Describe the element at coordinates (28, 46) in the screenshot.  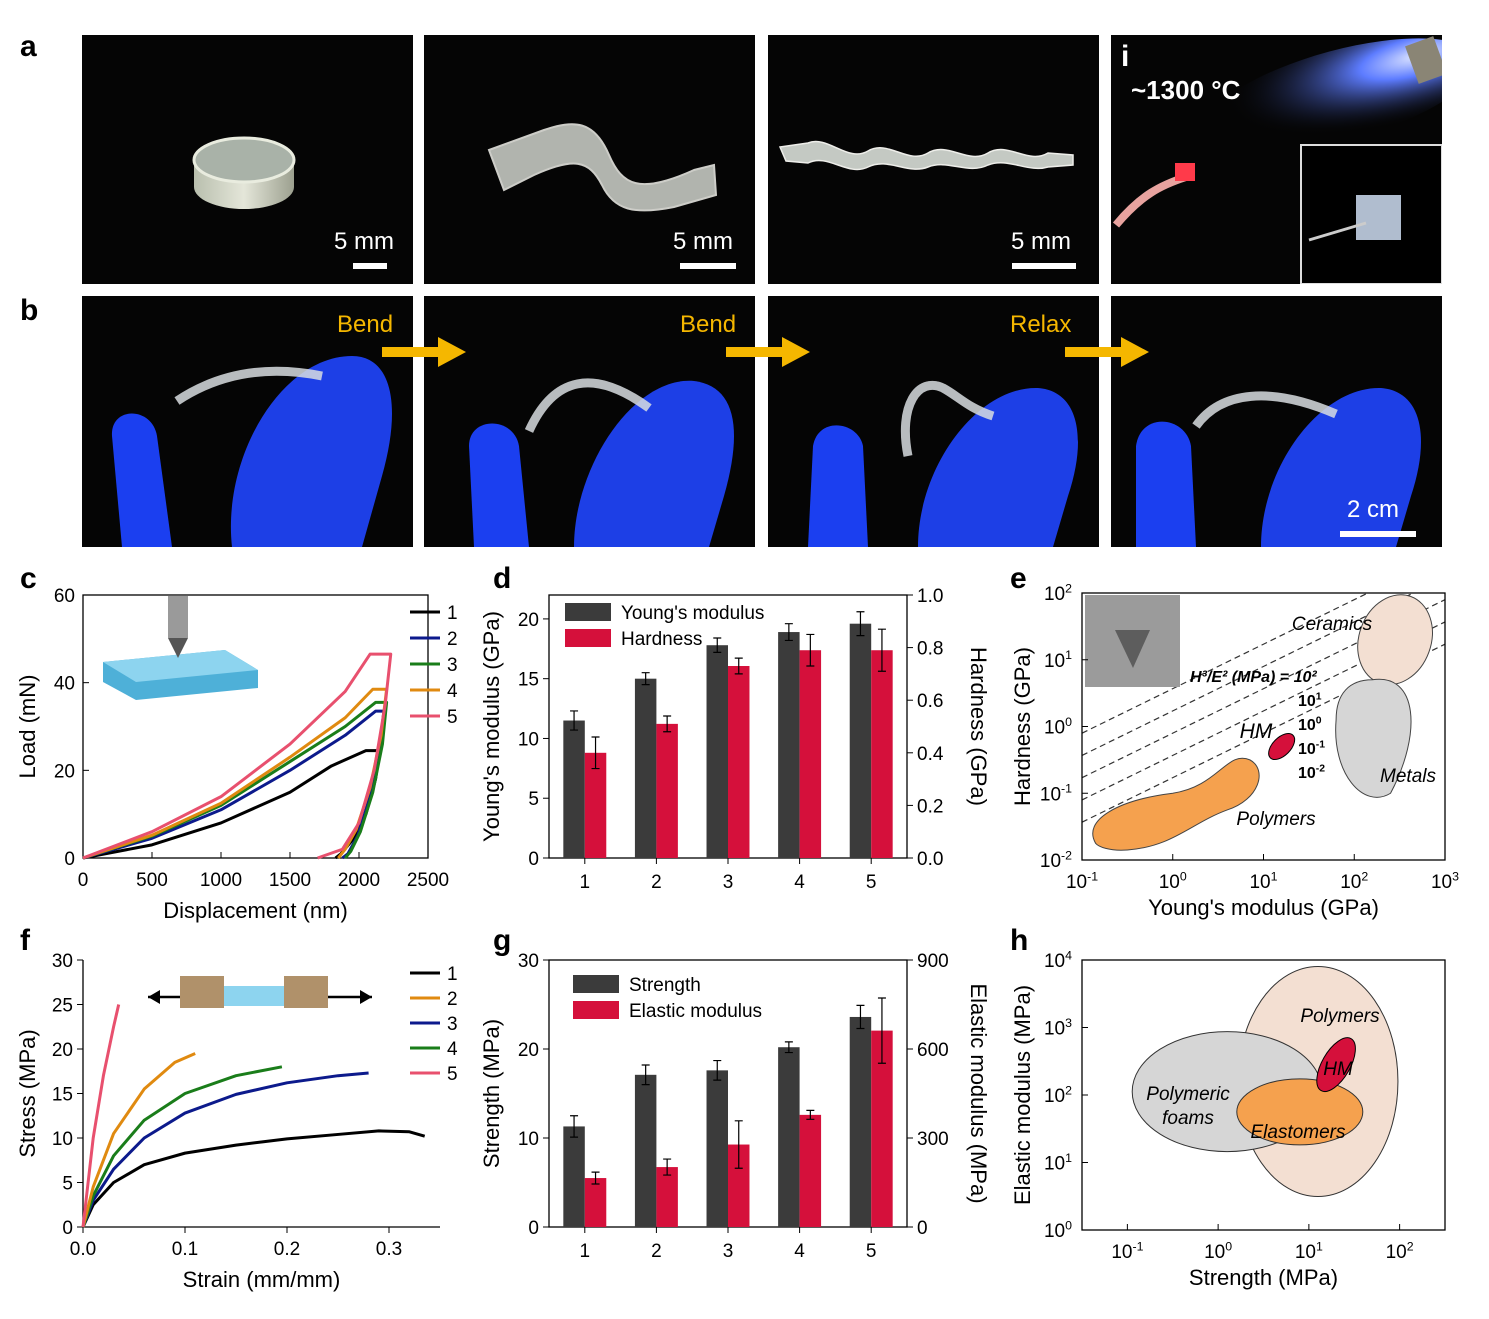
I see `panel-letter-a: a` at that location.